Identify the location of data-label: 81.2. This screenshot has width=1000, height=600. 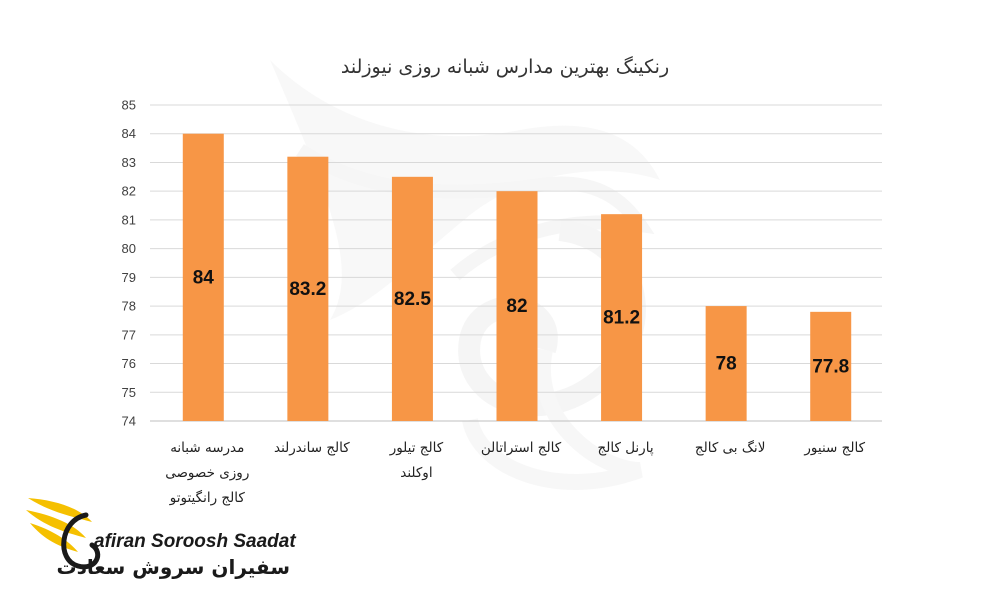
(621, 318).